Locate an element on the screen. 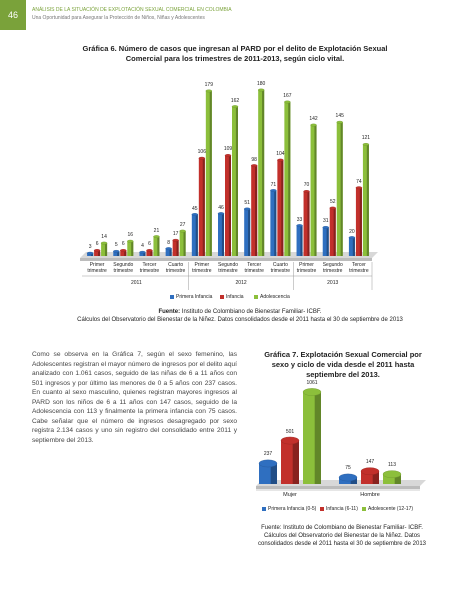 Image resolution: width=474 pixels, height=613 pixels. data-label: 113 is located at coordinates (392, 465).